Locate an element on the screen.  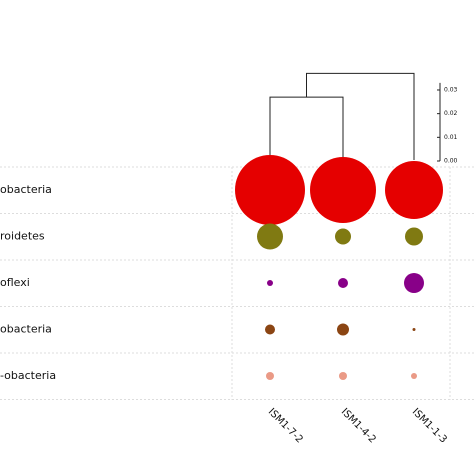
x-tick-label: ISM1-1-3 is located at coordinates (429, 425).